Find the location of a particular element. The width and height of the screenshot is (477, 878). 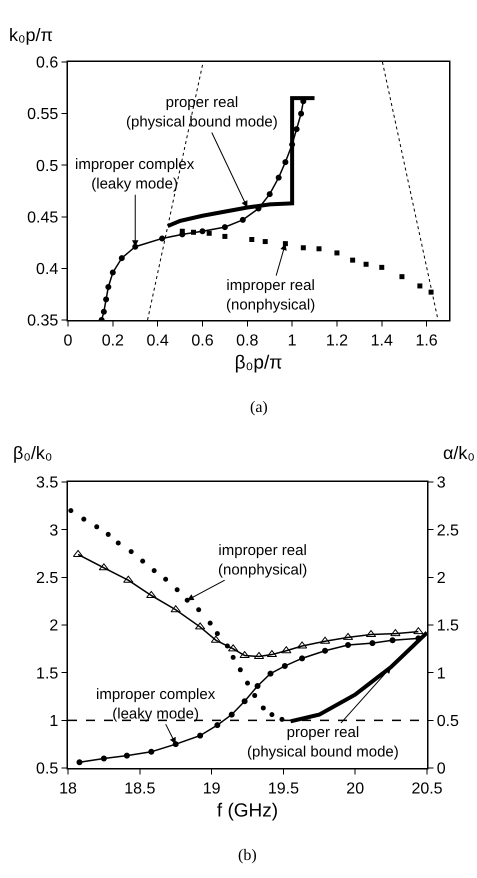

y-tick-label: 1.5 is located at coordinates (47, 673).